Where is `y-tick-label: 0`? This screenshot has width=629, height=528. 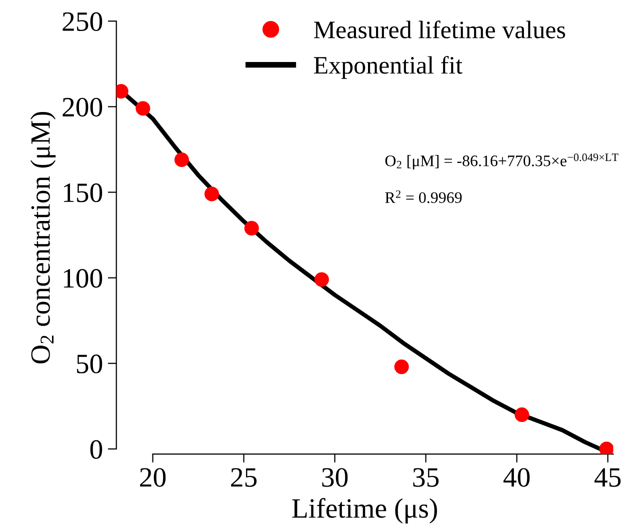 y-tick-label: 0 is located at coordinates (96, 449).